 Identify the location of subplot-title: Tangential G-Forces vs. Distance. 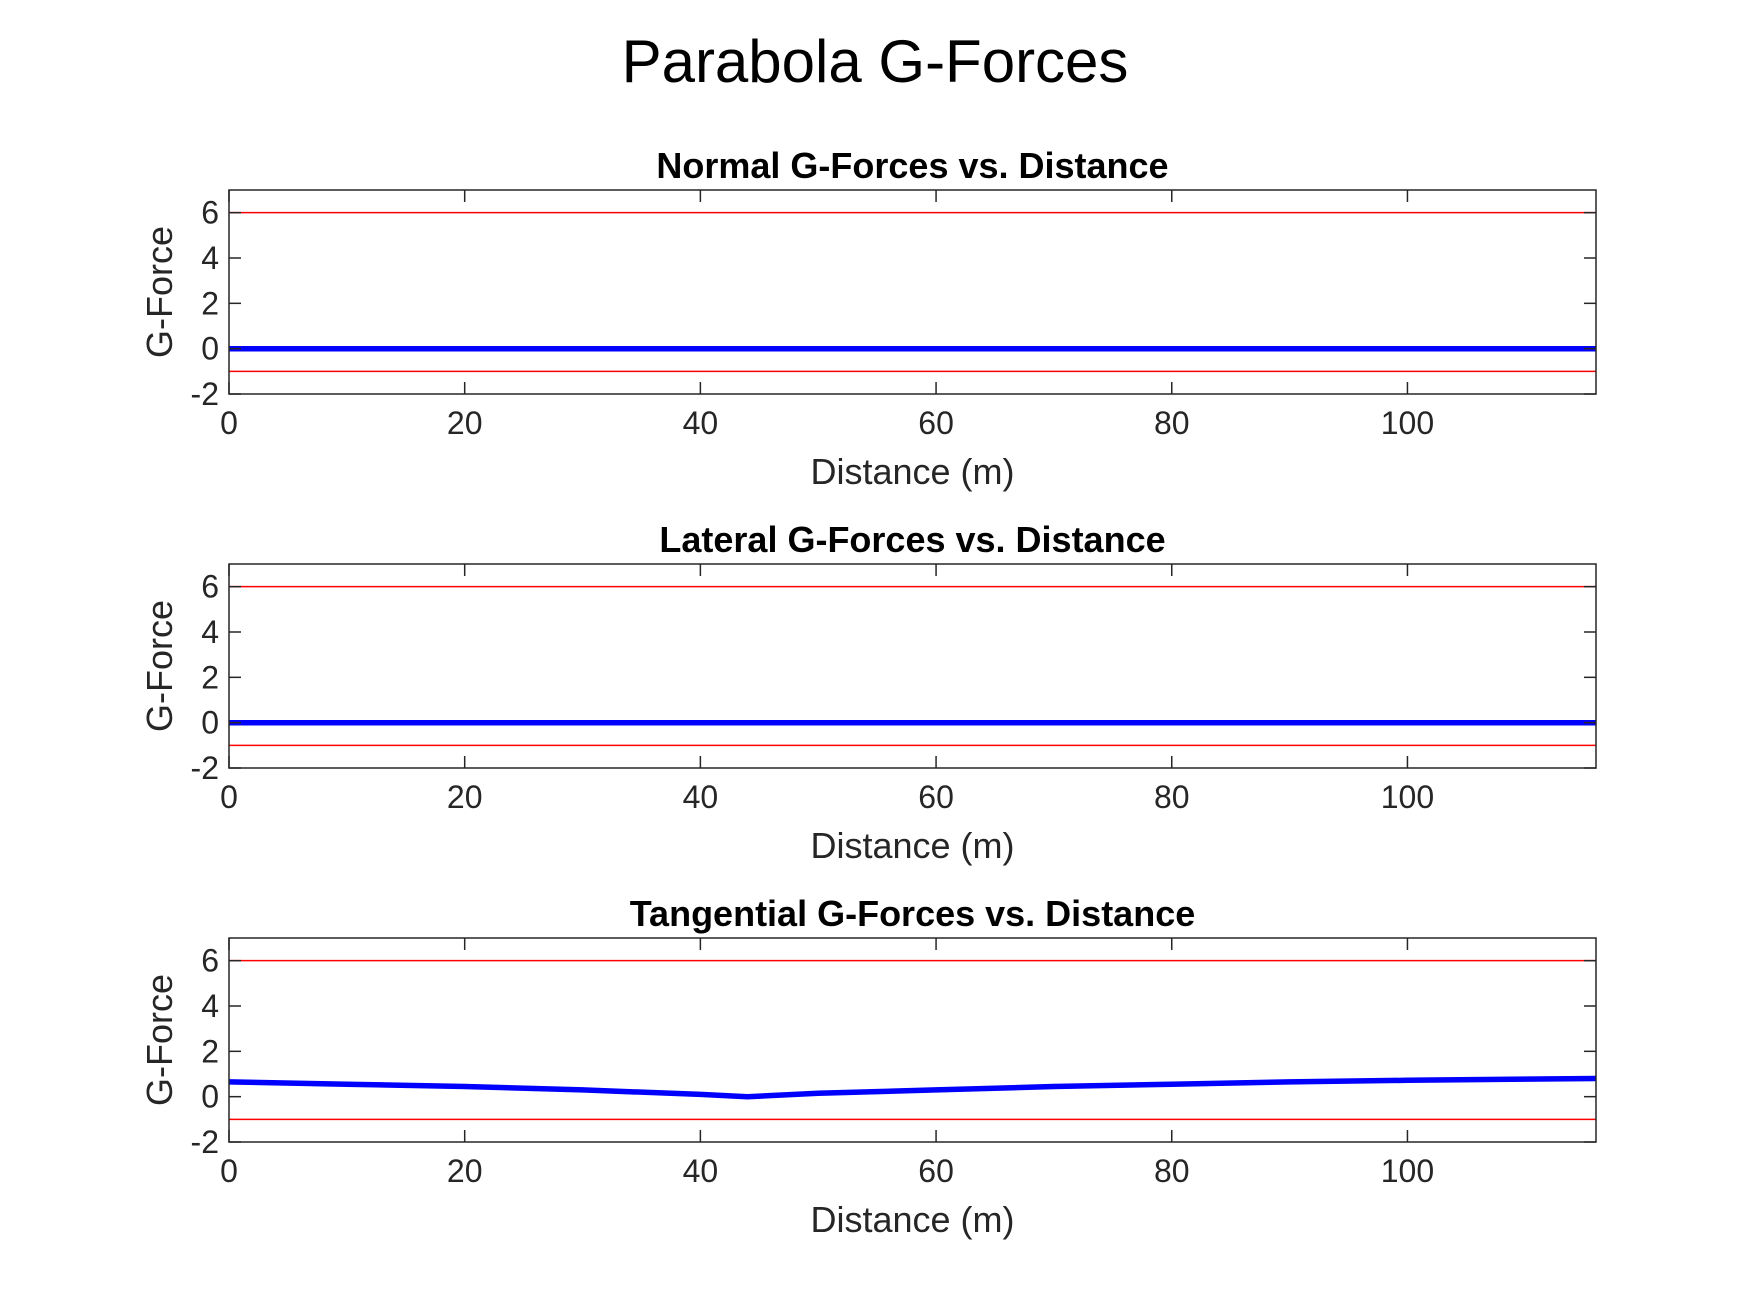
(913, 913).